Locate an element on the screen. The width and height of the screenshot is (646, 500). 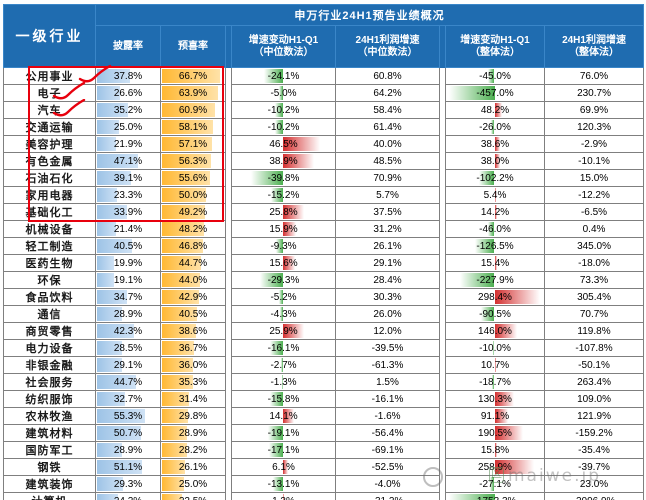
cell-chg-median: -5.2% is located at coordinates (283, 297).